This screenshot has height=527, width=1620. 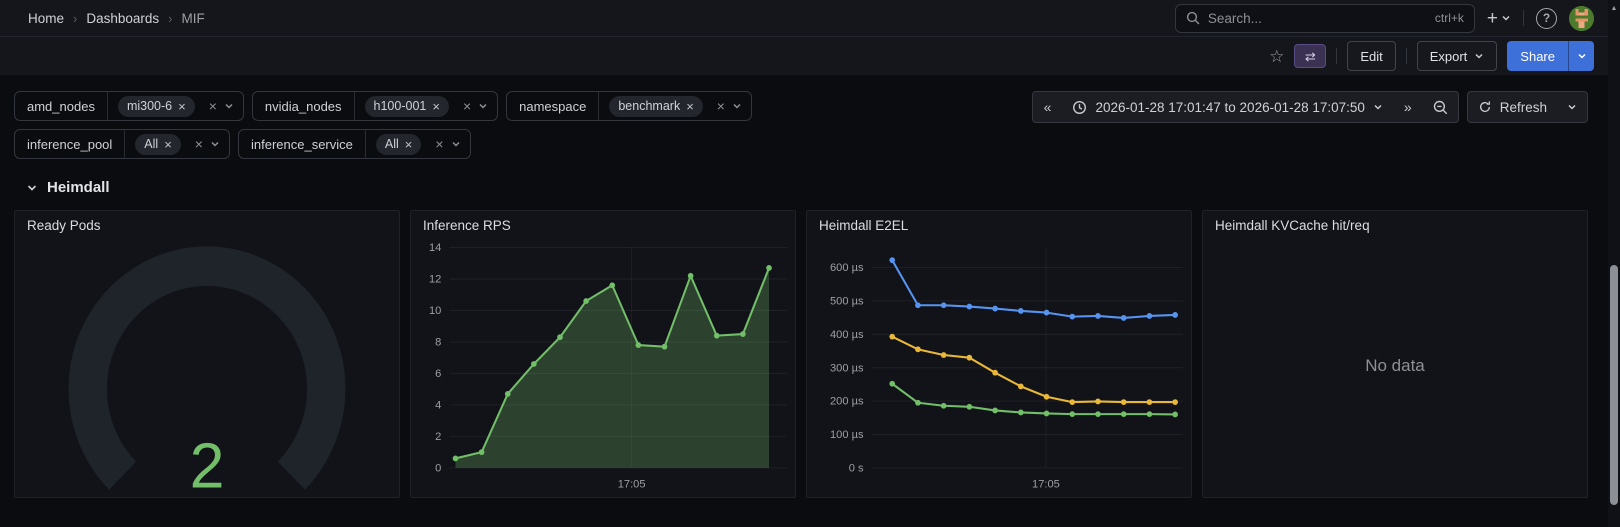 I want to click on panel-title: Heimdall KVCache hit/req, so click(x=1292, y=225).